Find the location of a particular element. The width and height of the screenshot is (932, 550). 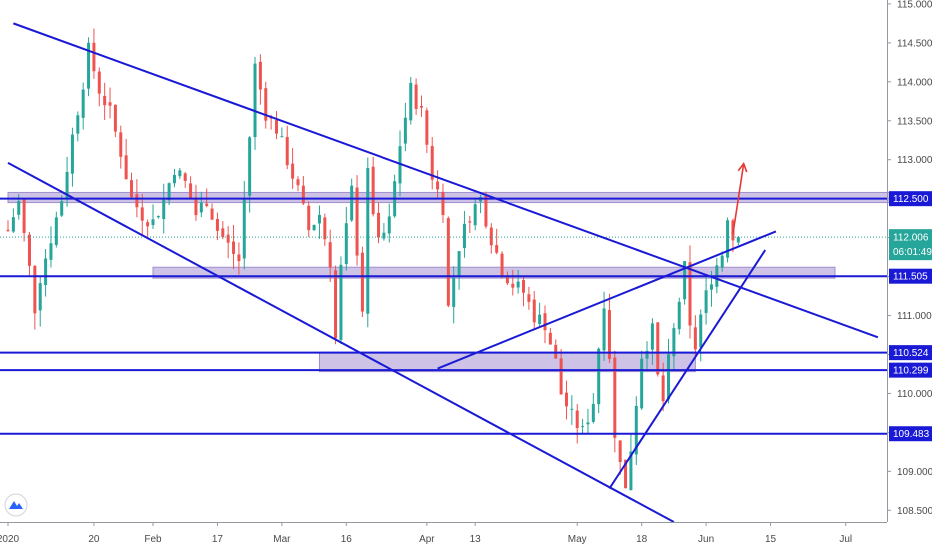

current-price-badge is located at coordinates (910, 245).